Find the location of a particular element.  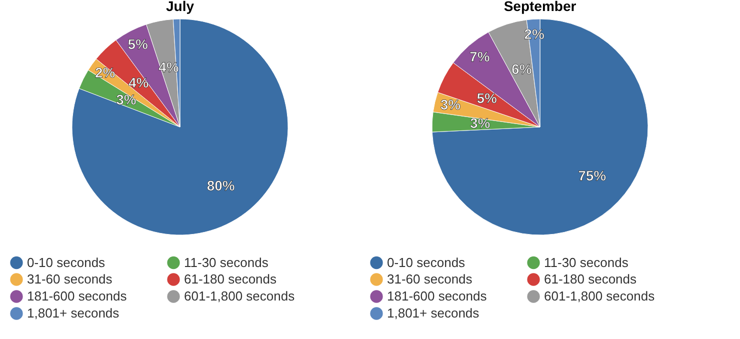

data-label: 7% is located at coordinates (480, 56).